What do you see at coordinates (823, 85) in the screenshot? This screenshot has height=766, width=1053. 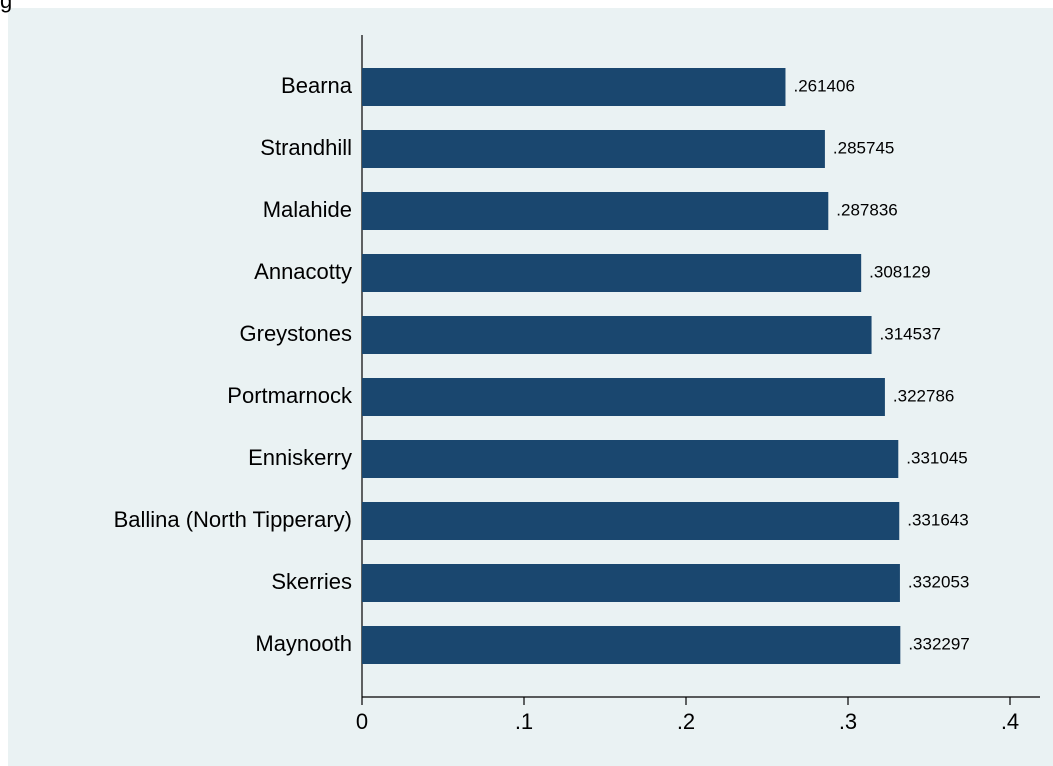 I see `value-label: .261406` at bounding box center [823, 85].